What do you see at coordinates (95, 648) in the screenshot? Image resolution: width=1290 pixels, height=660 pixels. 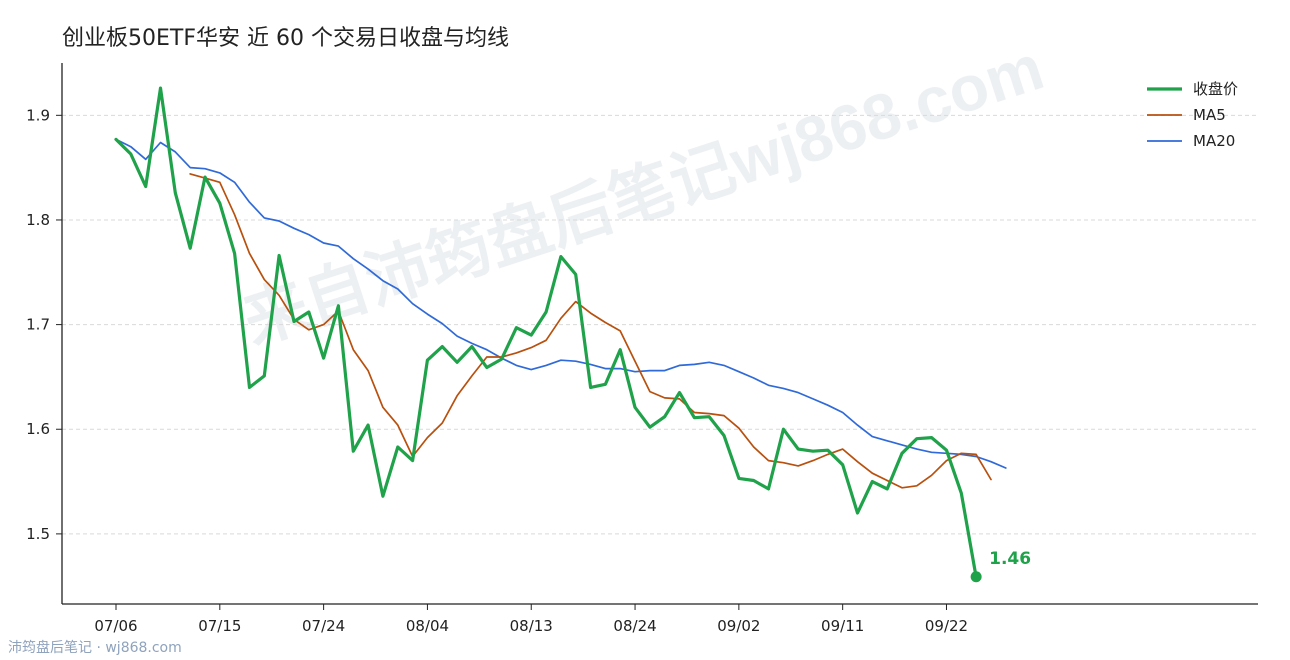 I see `footer-note: 沛筠盘后笔记 · wj868.com` at bounding box center [95, 648].